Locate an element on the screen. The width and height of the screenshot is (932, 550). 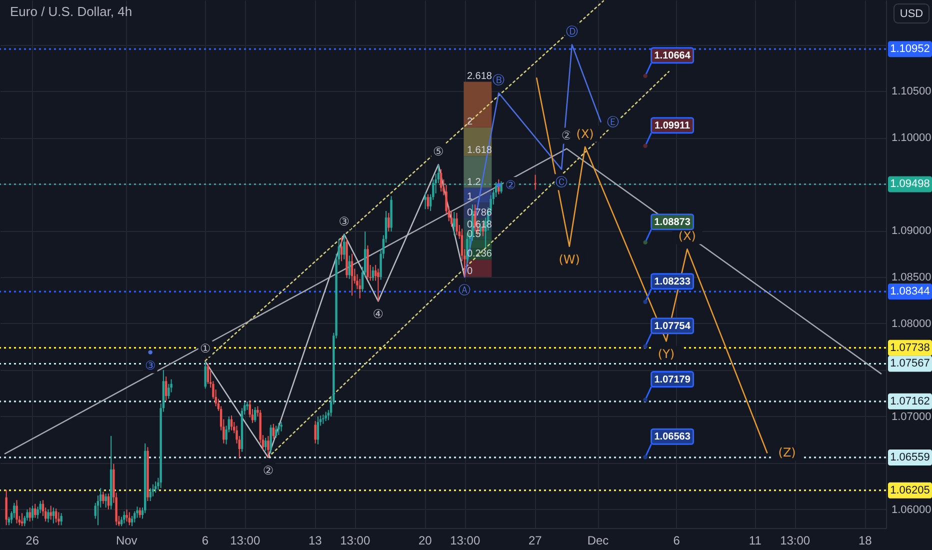
x-tick-label: 18 is located at coordinates (865, 541).